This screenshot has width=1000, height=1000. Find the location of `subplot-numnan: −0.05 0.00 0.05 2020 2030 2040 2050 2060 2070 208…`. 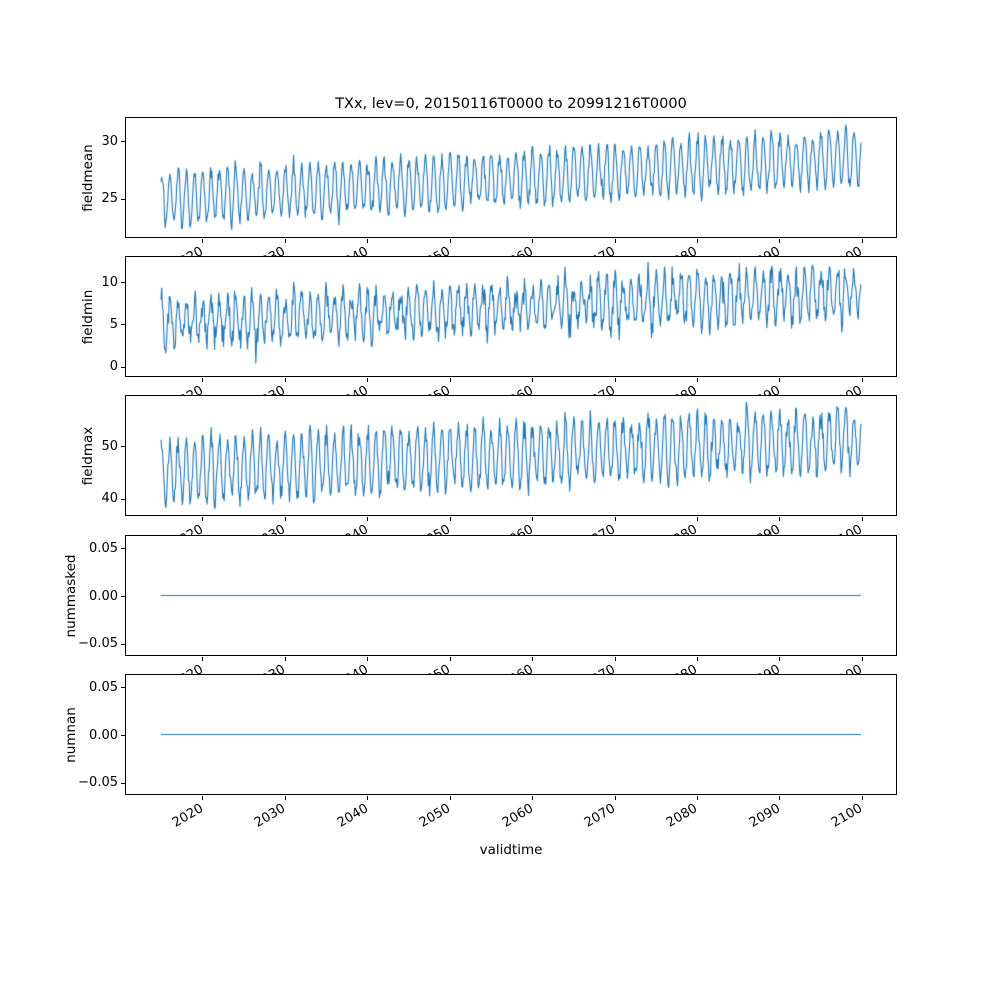

subplot-numnan: −0.05 0.00 0.05 2020 2030 2040 2050 2060 2070 208… is located at coordinates (487, 752).